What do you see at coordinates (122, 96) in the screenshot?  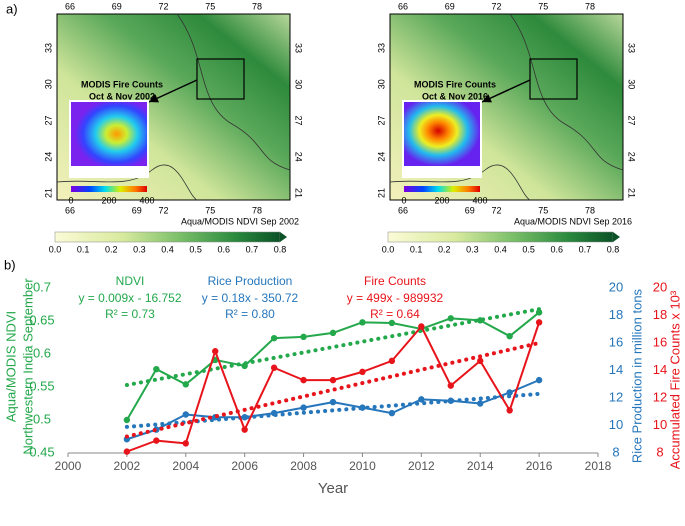 I see `fire-annotation: Oct & Nov 2002` at bounding box center [122, 96].